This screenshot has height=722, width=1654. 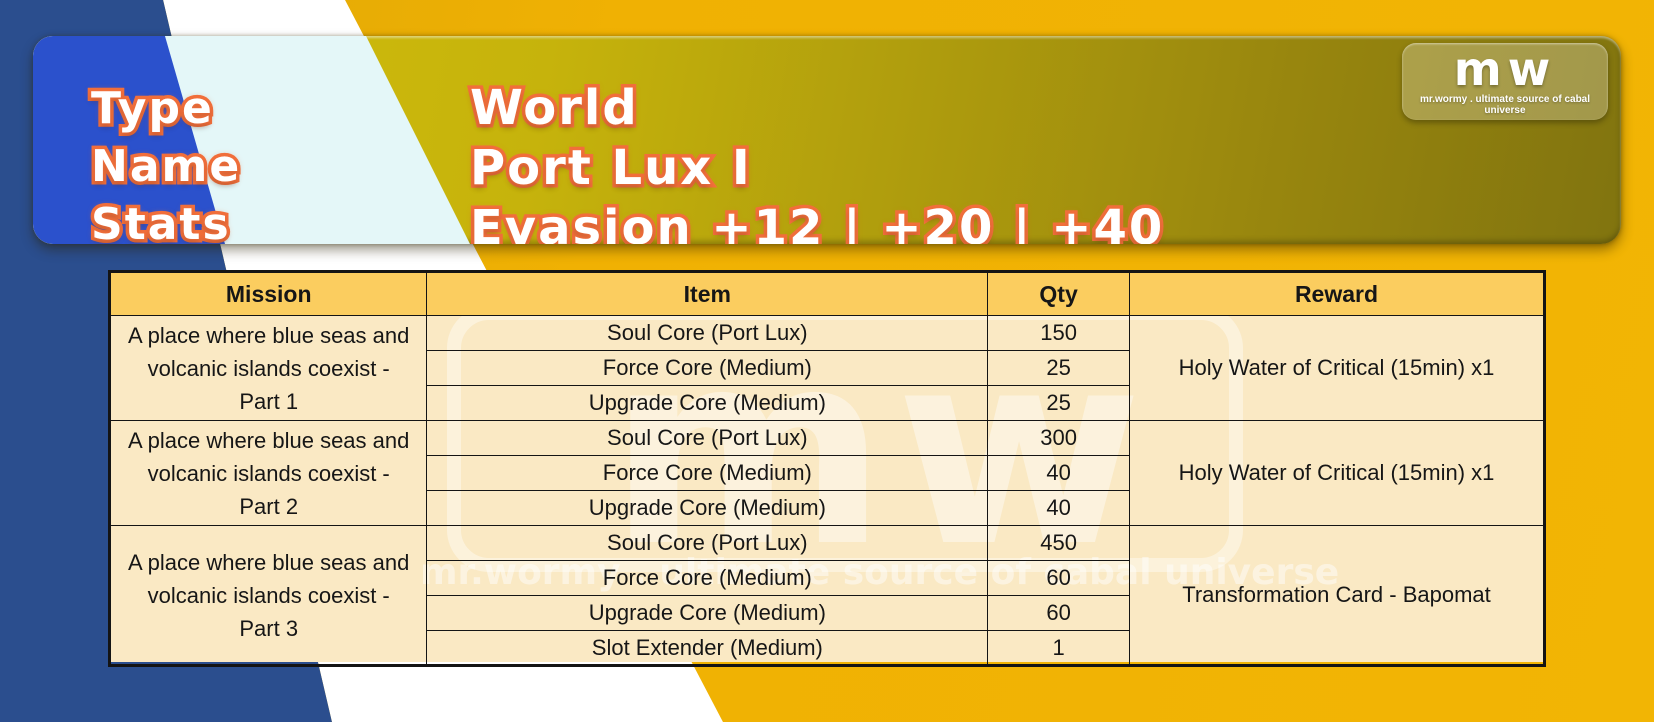 I want to click on label-type: Type, so click(x=151, y=109).